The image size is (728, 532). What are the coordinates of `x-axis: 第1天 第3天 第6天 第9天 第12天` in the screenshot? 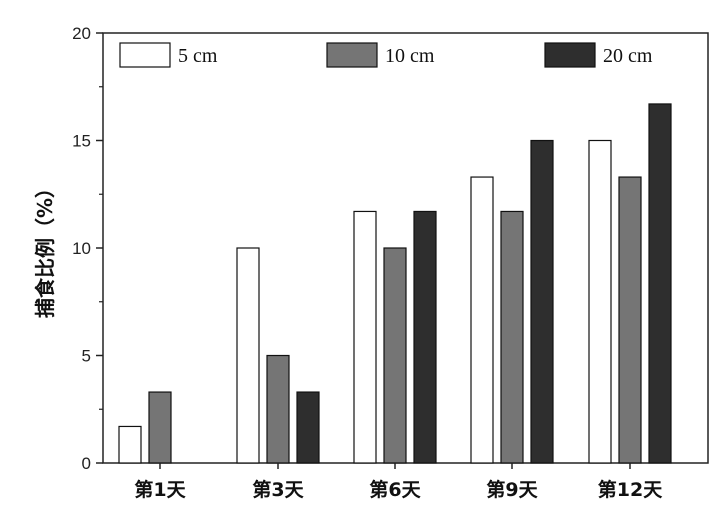 It's located at (398, 482).